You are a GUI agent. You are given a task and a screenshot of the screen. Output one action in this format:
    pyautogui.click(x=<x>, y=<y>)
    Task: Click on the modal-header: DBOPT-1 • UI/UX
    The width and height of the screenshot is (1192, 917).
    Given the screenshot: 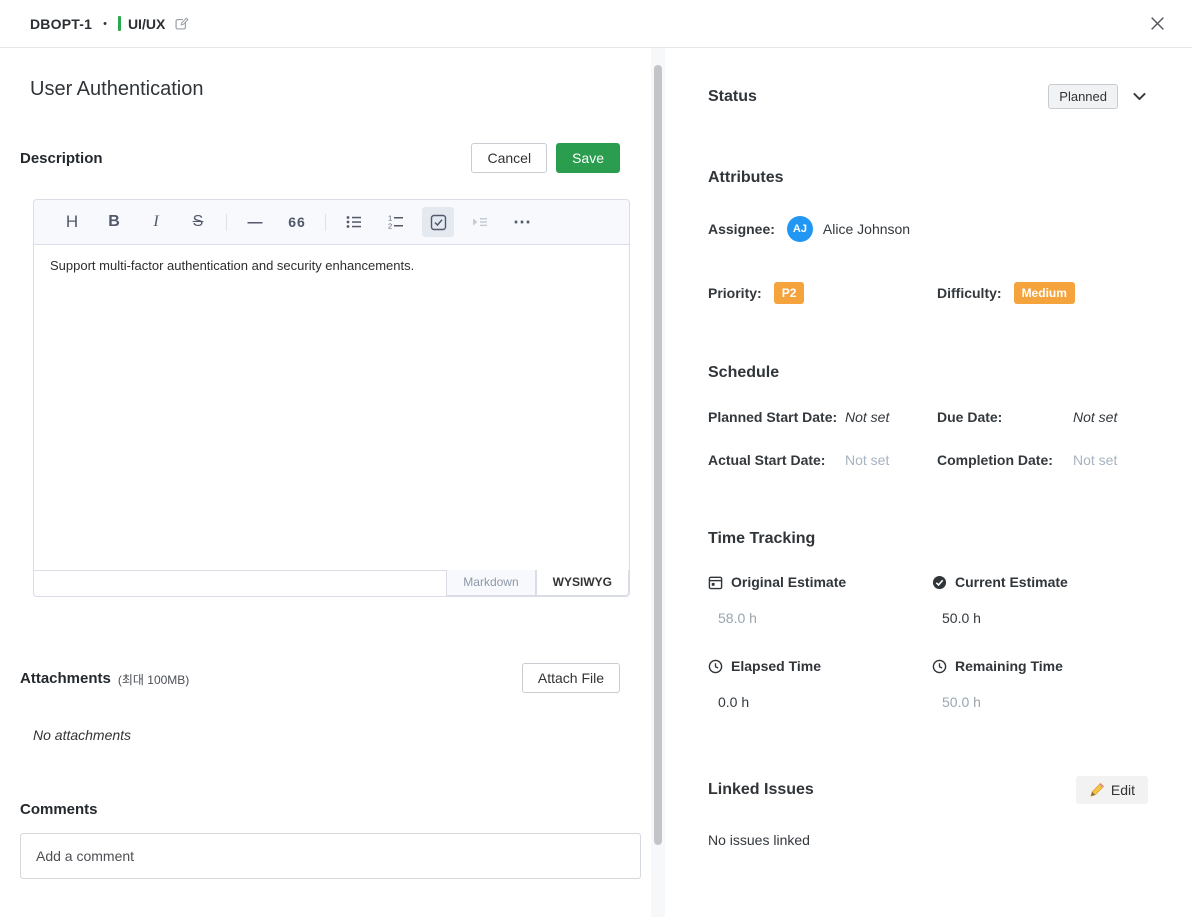 What is the action you would take?
    pyautogui.click(x=596, y=24)
    